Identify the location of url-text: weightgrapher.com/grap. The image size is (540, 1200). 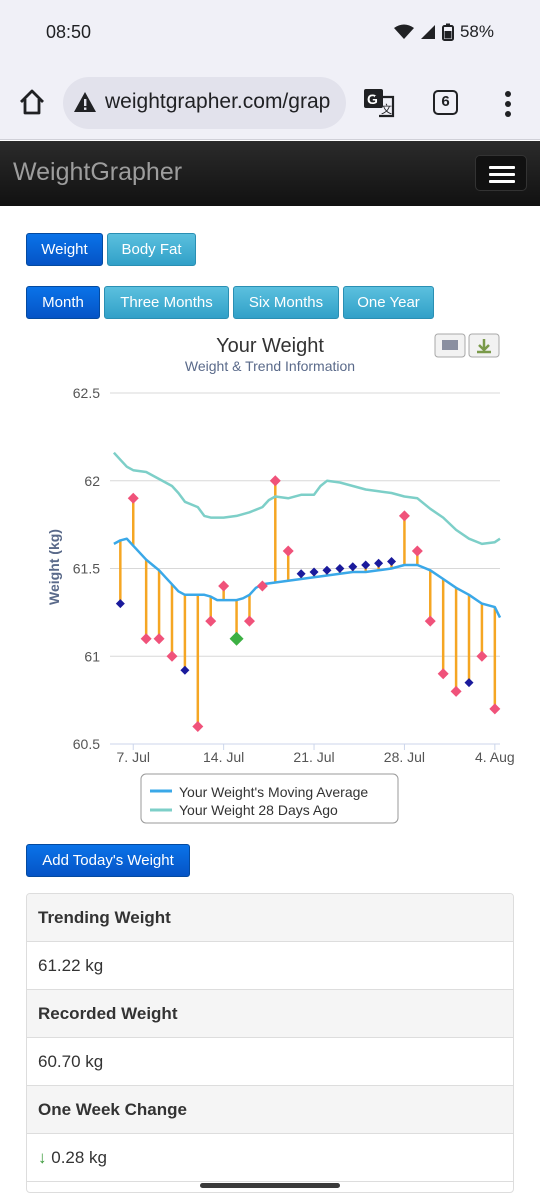
(218, 101).